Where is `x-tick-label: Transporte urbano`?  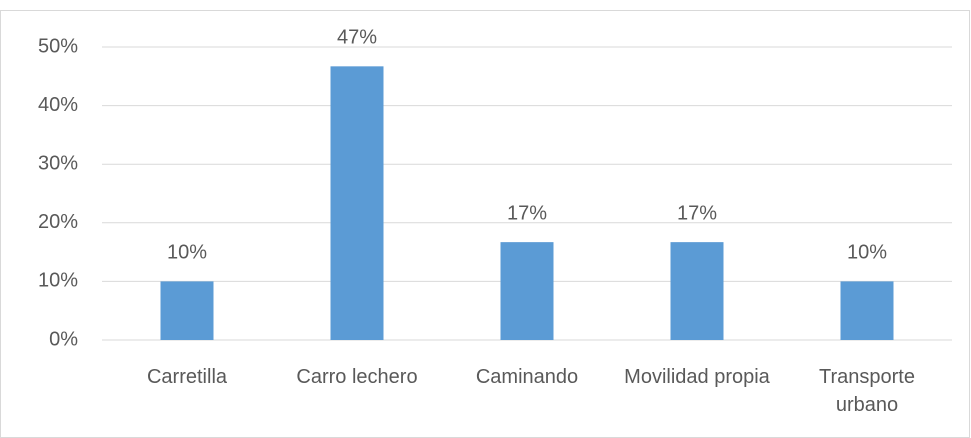
x-tick-label: Transporte urbano is located at coordinates (867, 391).